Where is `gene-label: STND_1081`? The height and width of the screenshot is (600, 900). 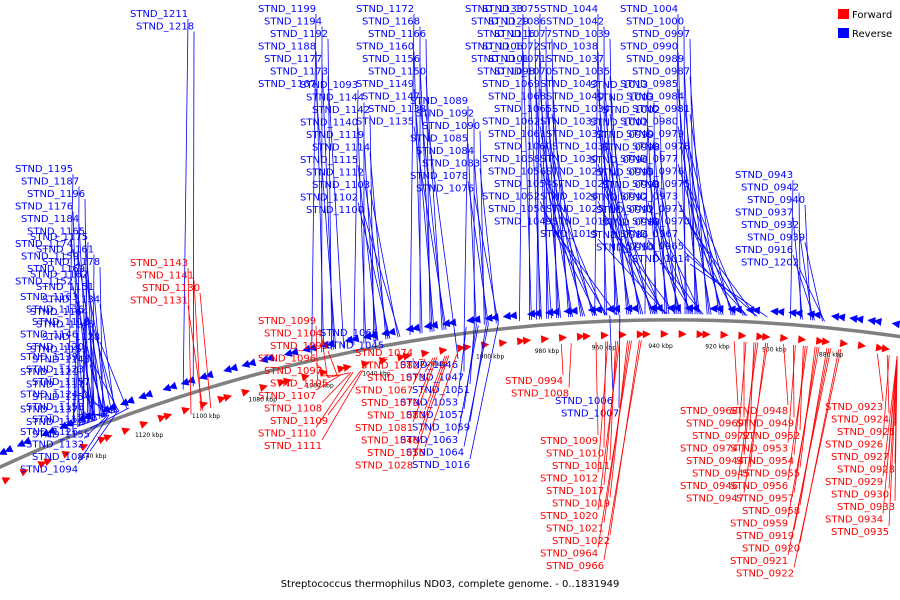 gene-label: STND_1081 is located at coordinates (384, 428).